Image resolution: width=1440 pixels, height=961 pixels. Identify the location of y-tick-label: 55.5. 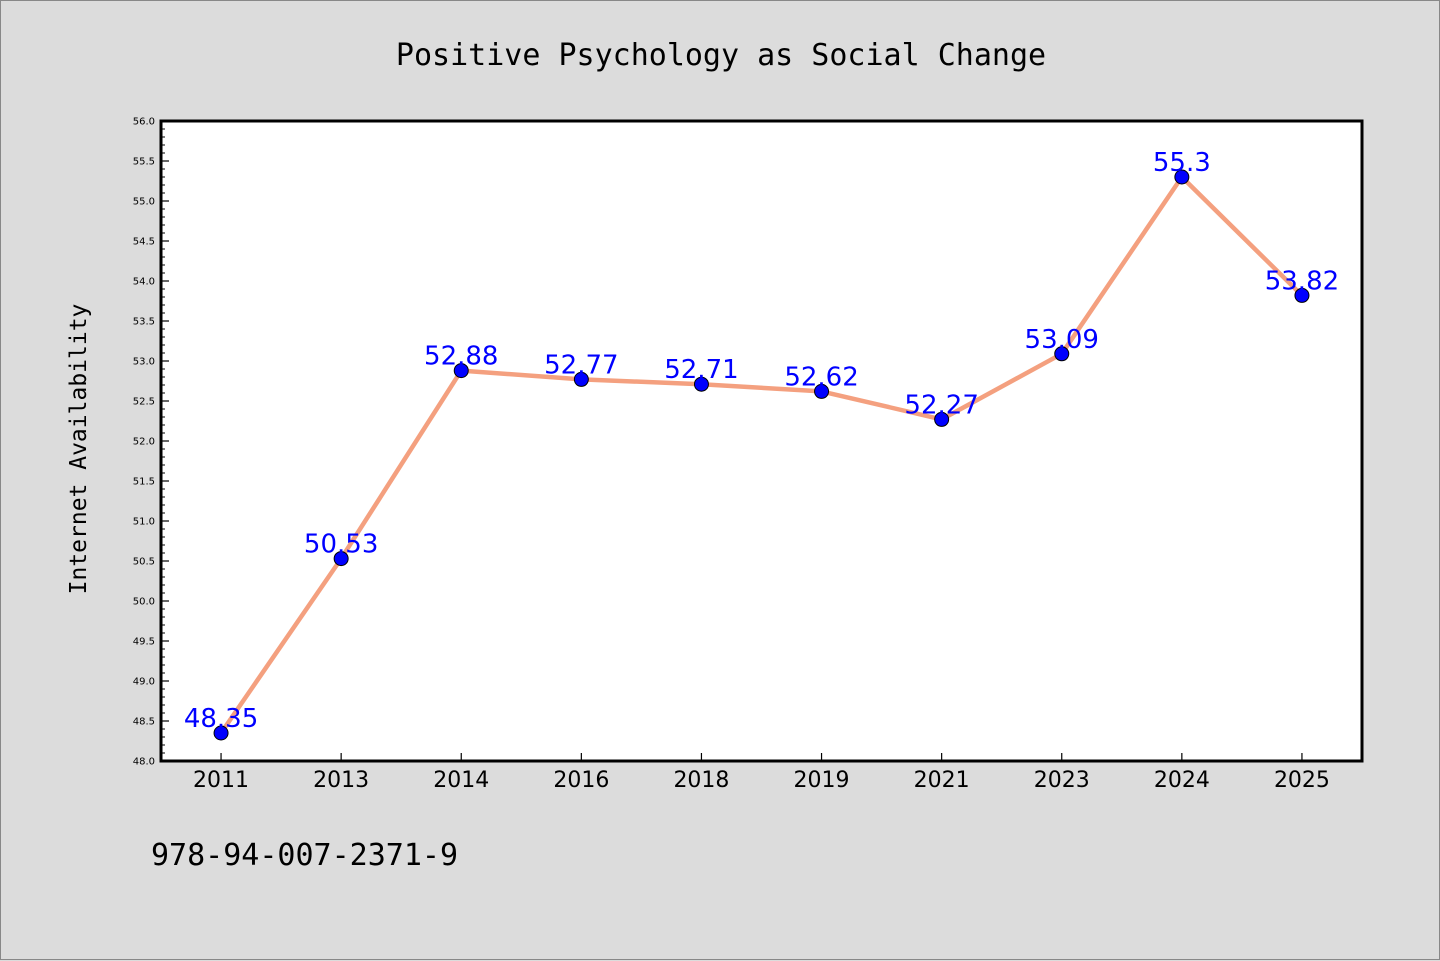
(144, 162).